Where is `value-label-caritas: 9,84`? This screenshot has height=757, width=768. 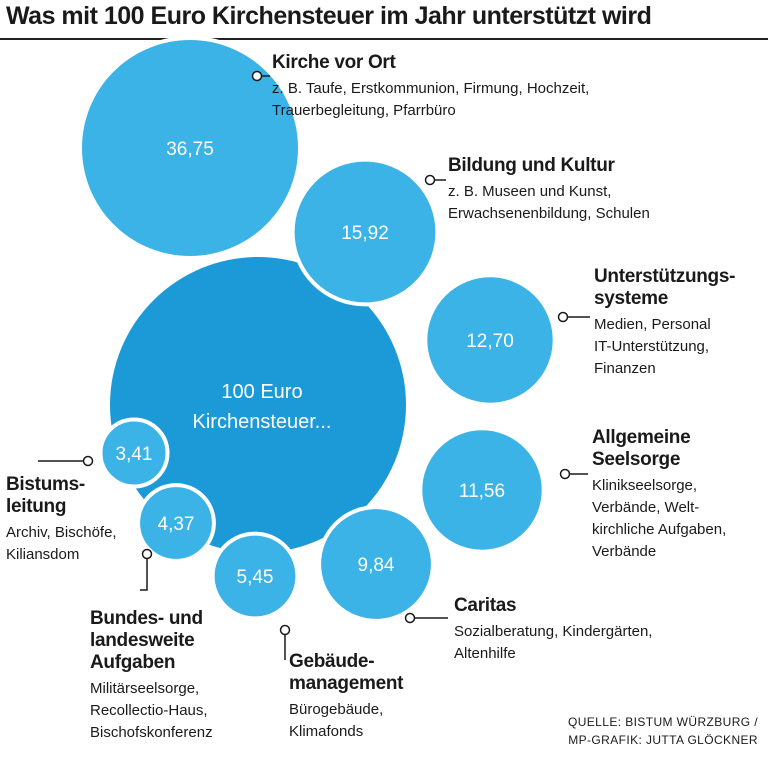 value-label-caritas: 9,84 is located at coordinates (376, 565).